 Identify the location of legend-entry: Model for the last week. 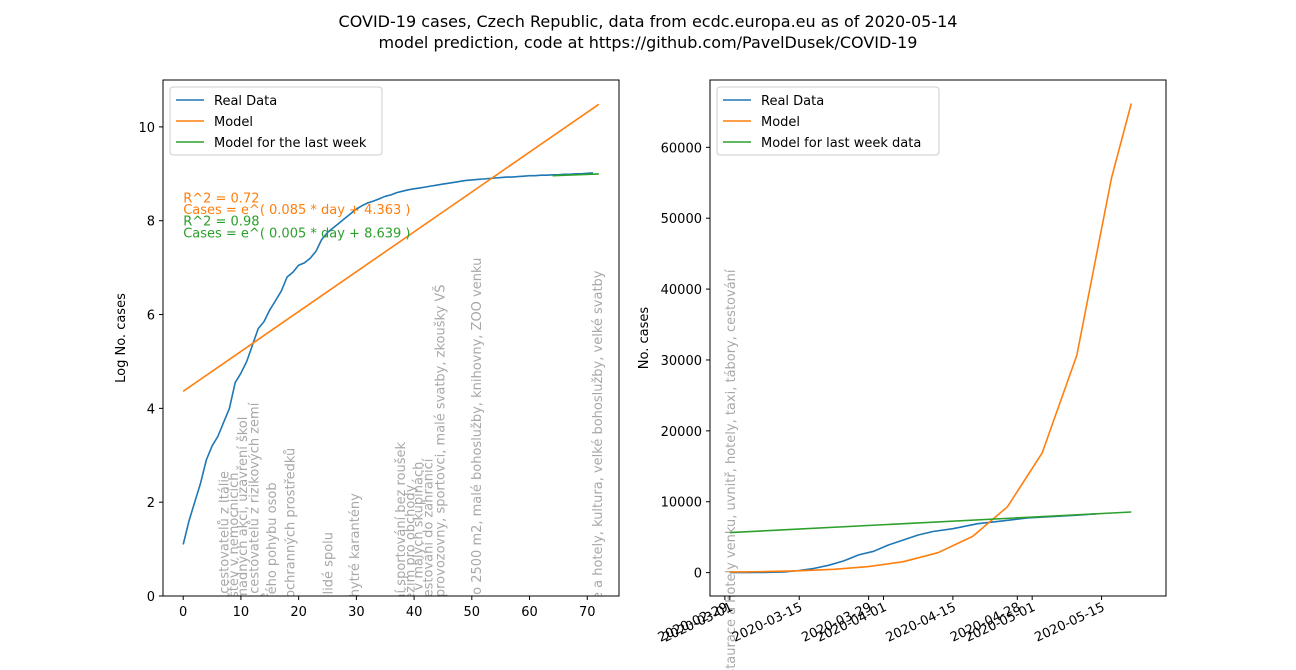
(290, 143).